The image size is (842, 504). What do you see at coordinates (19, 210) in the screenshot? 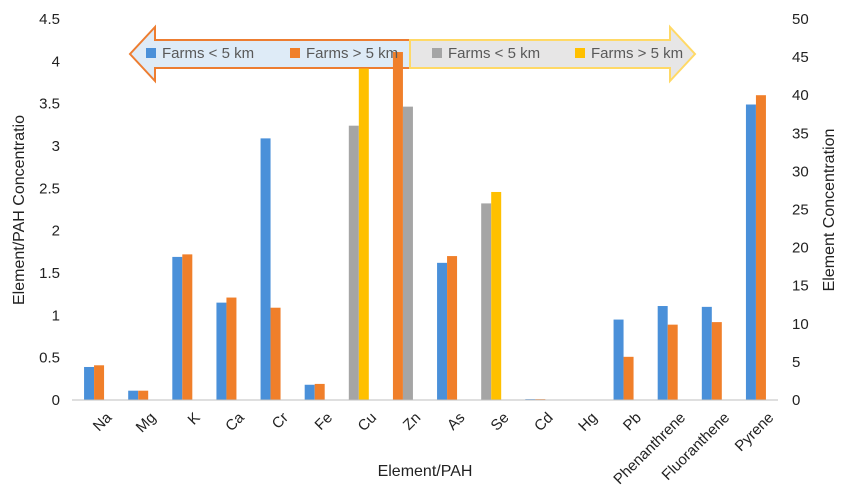
I see `y-axis-left-title: Element/PAH Concentratio` at bounding box center [19, 210].